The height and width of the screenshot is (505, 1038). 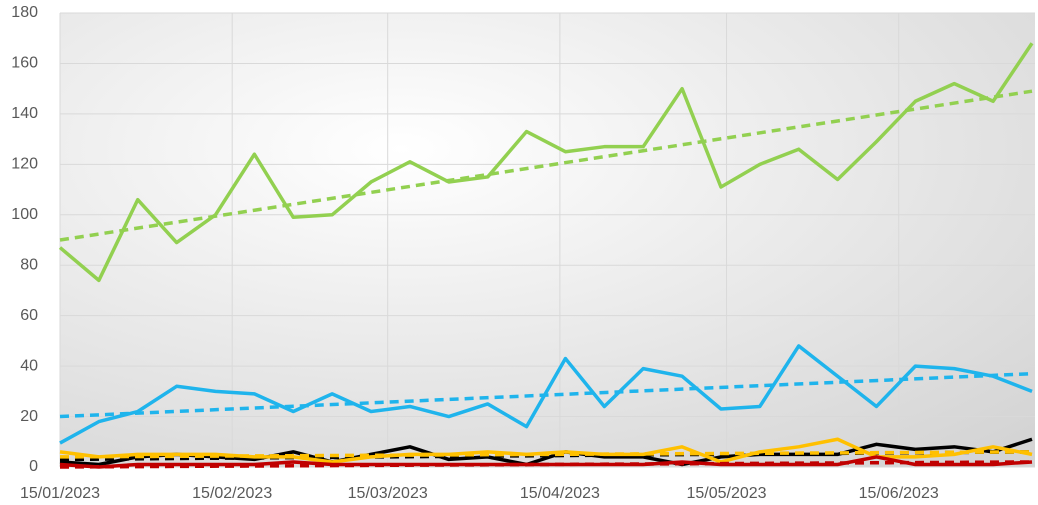 What do you see at coordinates (60, 493) in the screenshot?
I see `x-tick-label: 15/01/2023` at bounding box center [60, 493].